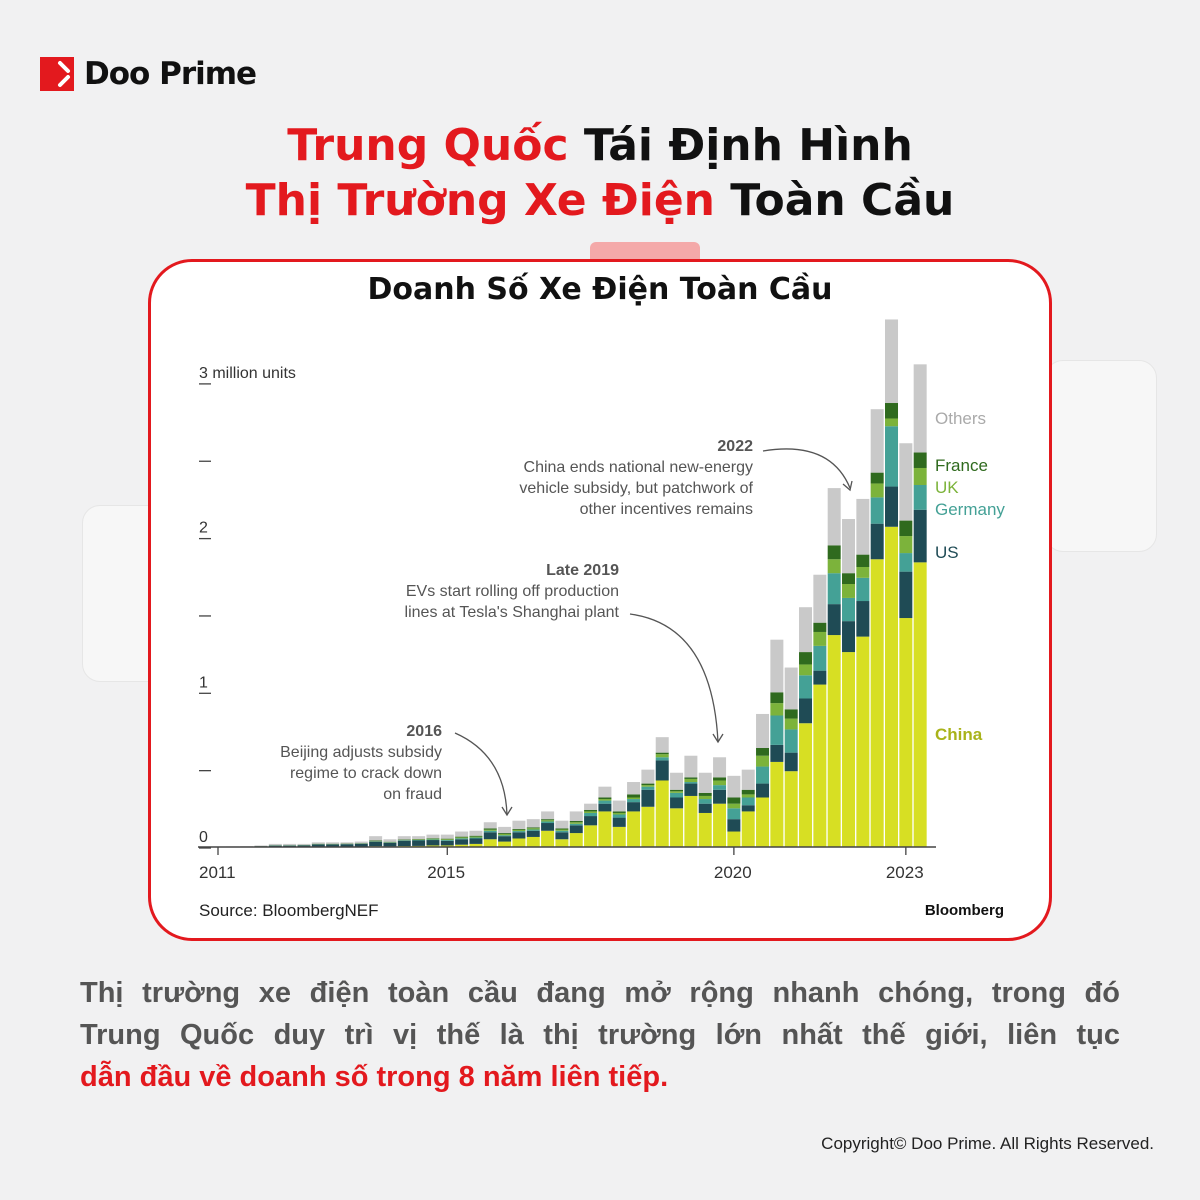  I want to click on annotation-text: Beijing adjusts subsidy, so click(361, 752).